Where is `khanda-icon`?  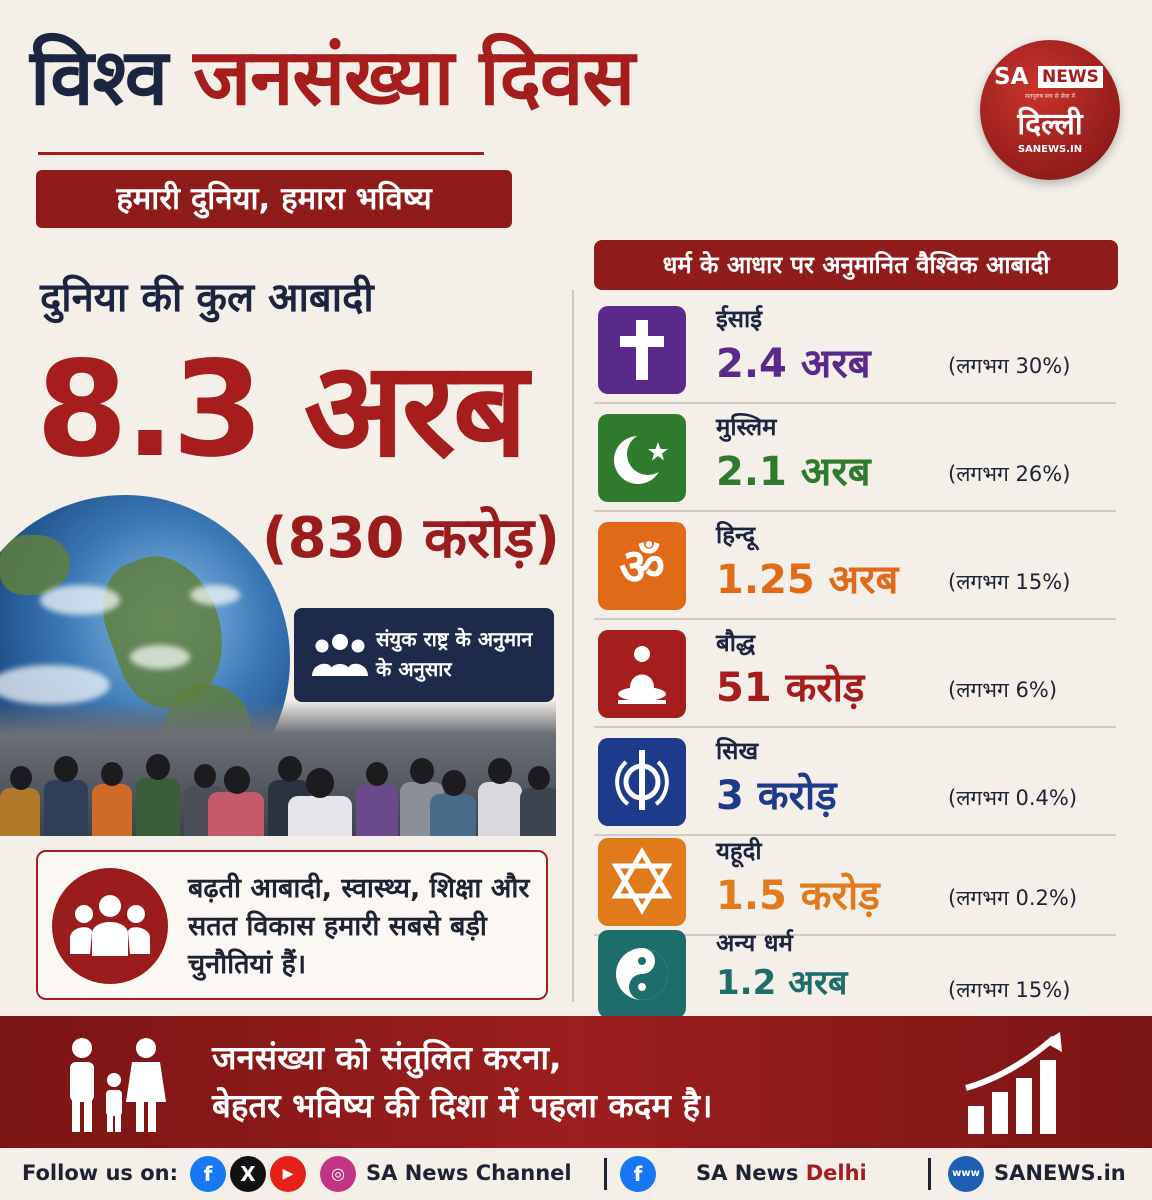
khanda-icon is located at coordinates (642, 782).